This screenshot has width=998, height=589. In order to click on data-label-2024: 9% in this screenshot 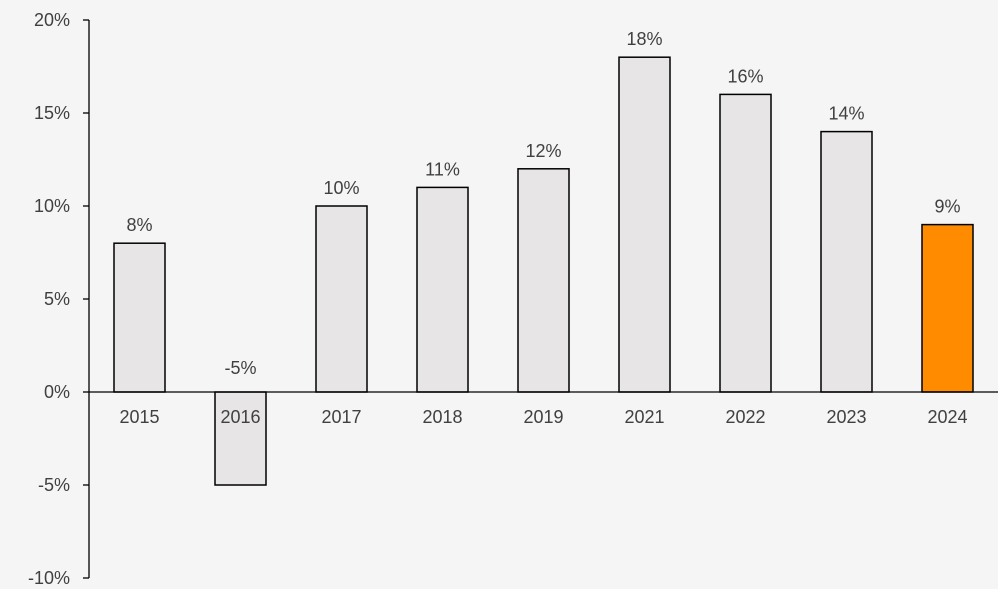, I will do `click(947, 207)`.